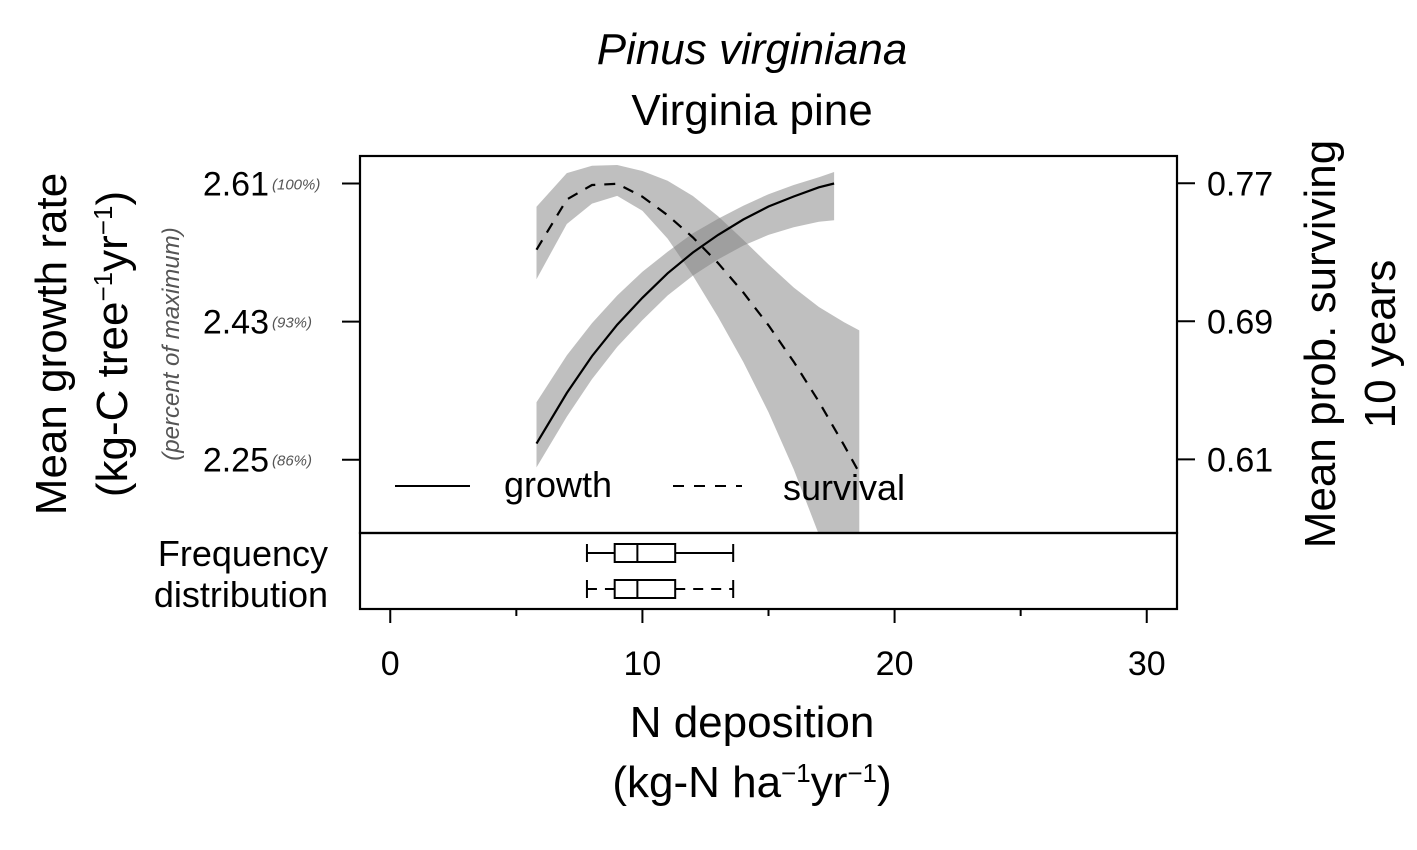 This screenshot has height=850, width=1417. Describe the element at coordinates (171, 343) in the screenshot. I see `y-axis-left-subtitle: (percent of maximum)` at that location.